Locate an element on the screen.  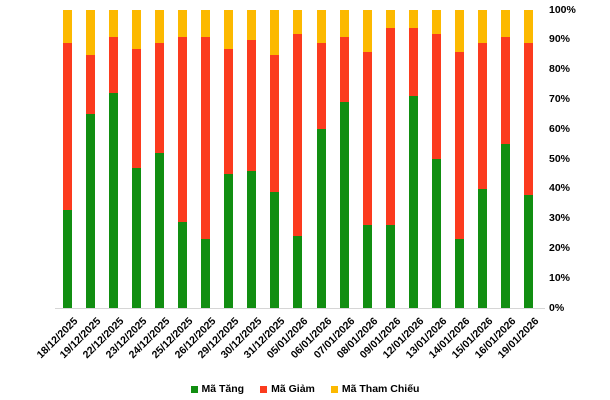
stacked-bar-14-01-2026 is located at coordinates (459, 159).